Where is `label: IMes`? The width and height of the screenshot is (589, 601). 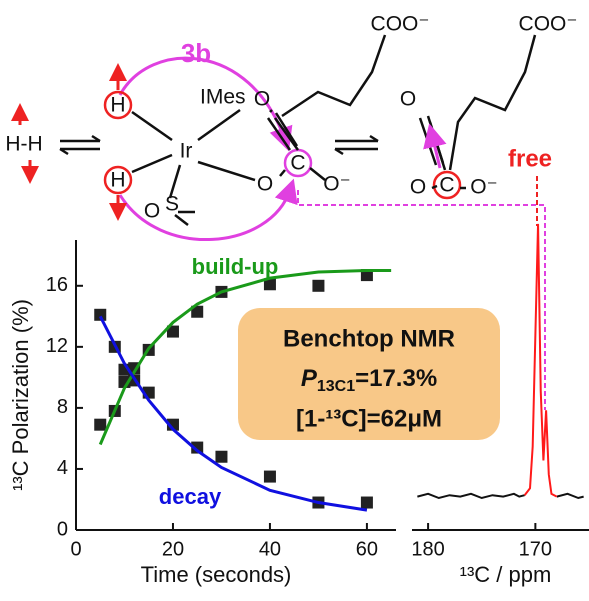 label: IMes is located at coordinates (223, 97).